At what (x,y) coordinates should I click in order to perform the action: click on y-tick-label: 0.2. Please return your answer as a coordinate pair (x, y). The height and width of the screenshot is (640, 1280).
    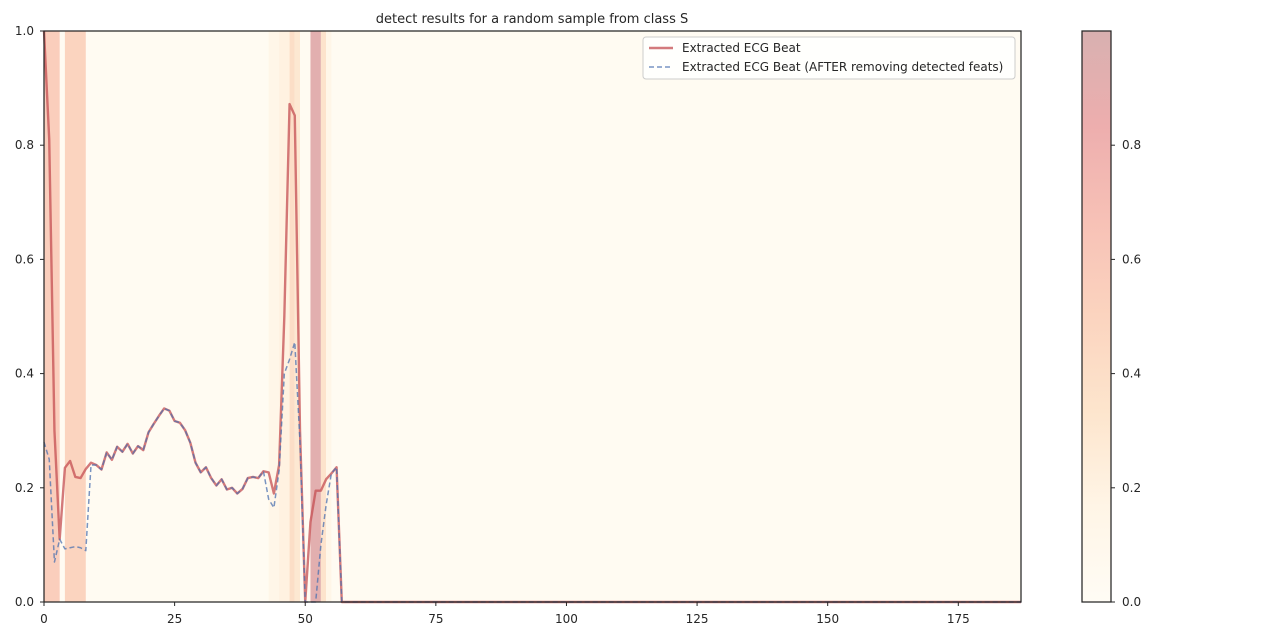
    Looking at the image, I should click on (24, 488).